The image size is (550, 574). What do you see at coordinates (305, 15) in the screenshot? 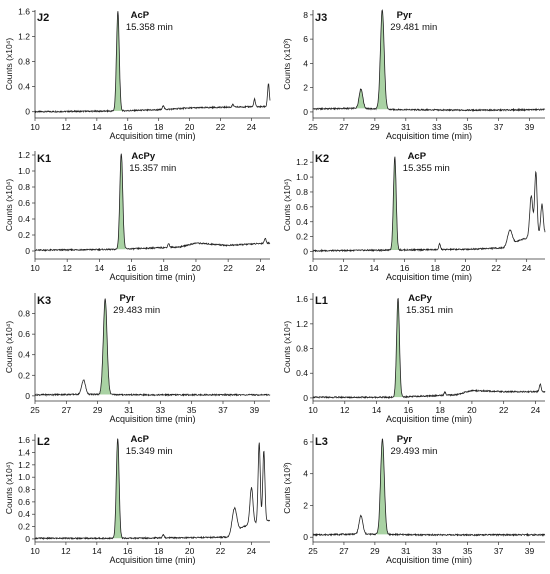
I see `y-tick-label: 8` at bounding box center [305, 15].